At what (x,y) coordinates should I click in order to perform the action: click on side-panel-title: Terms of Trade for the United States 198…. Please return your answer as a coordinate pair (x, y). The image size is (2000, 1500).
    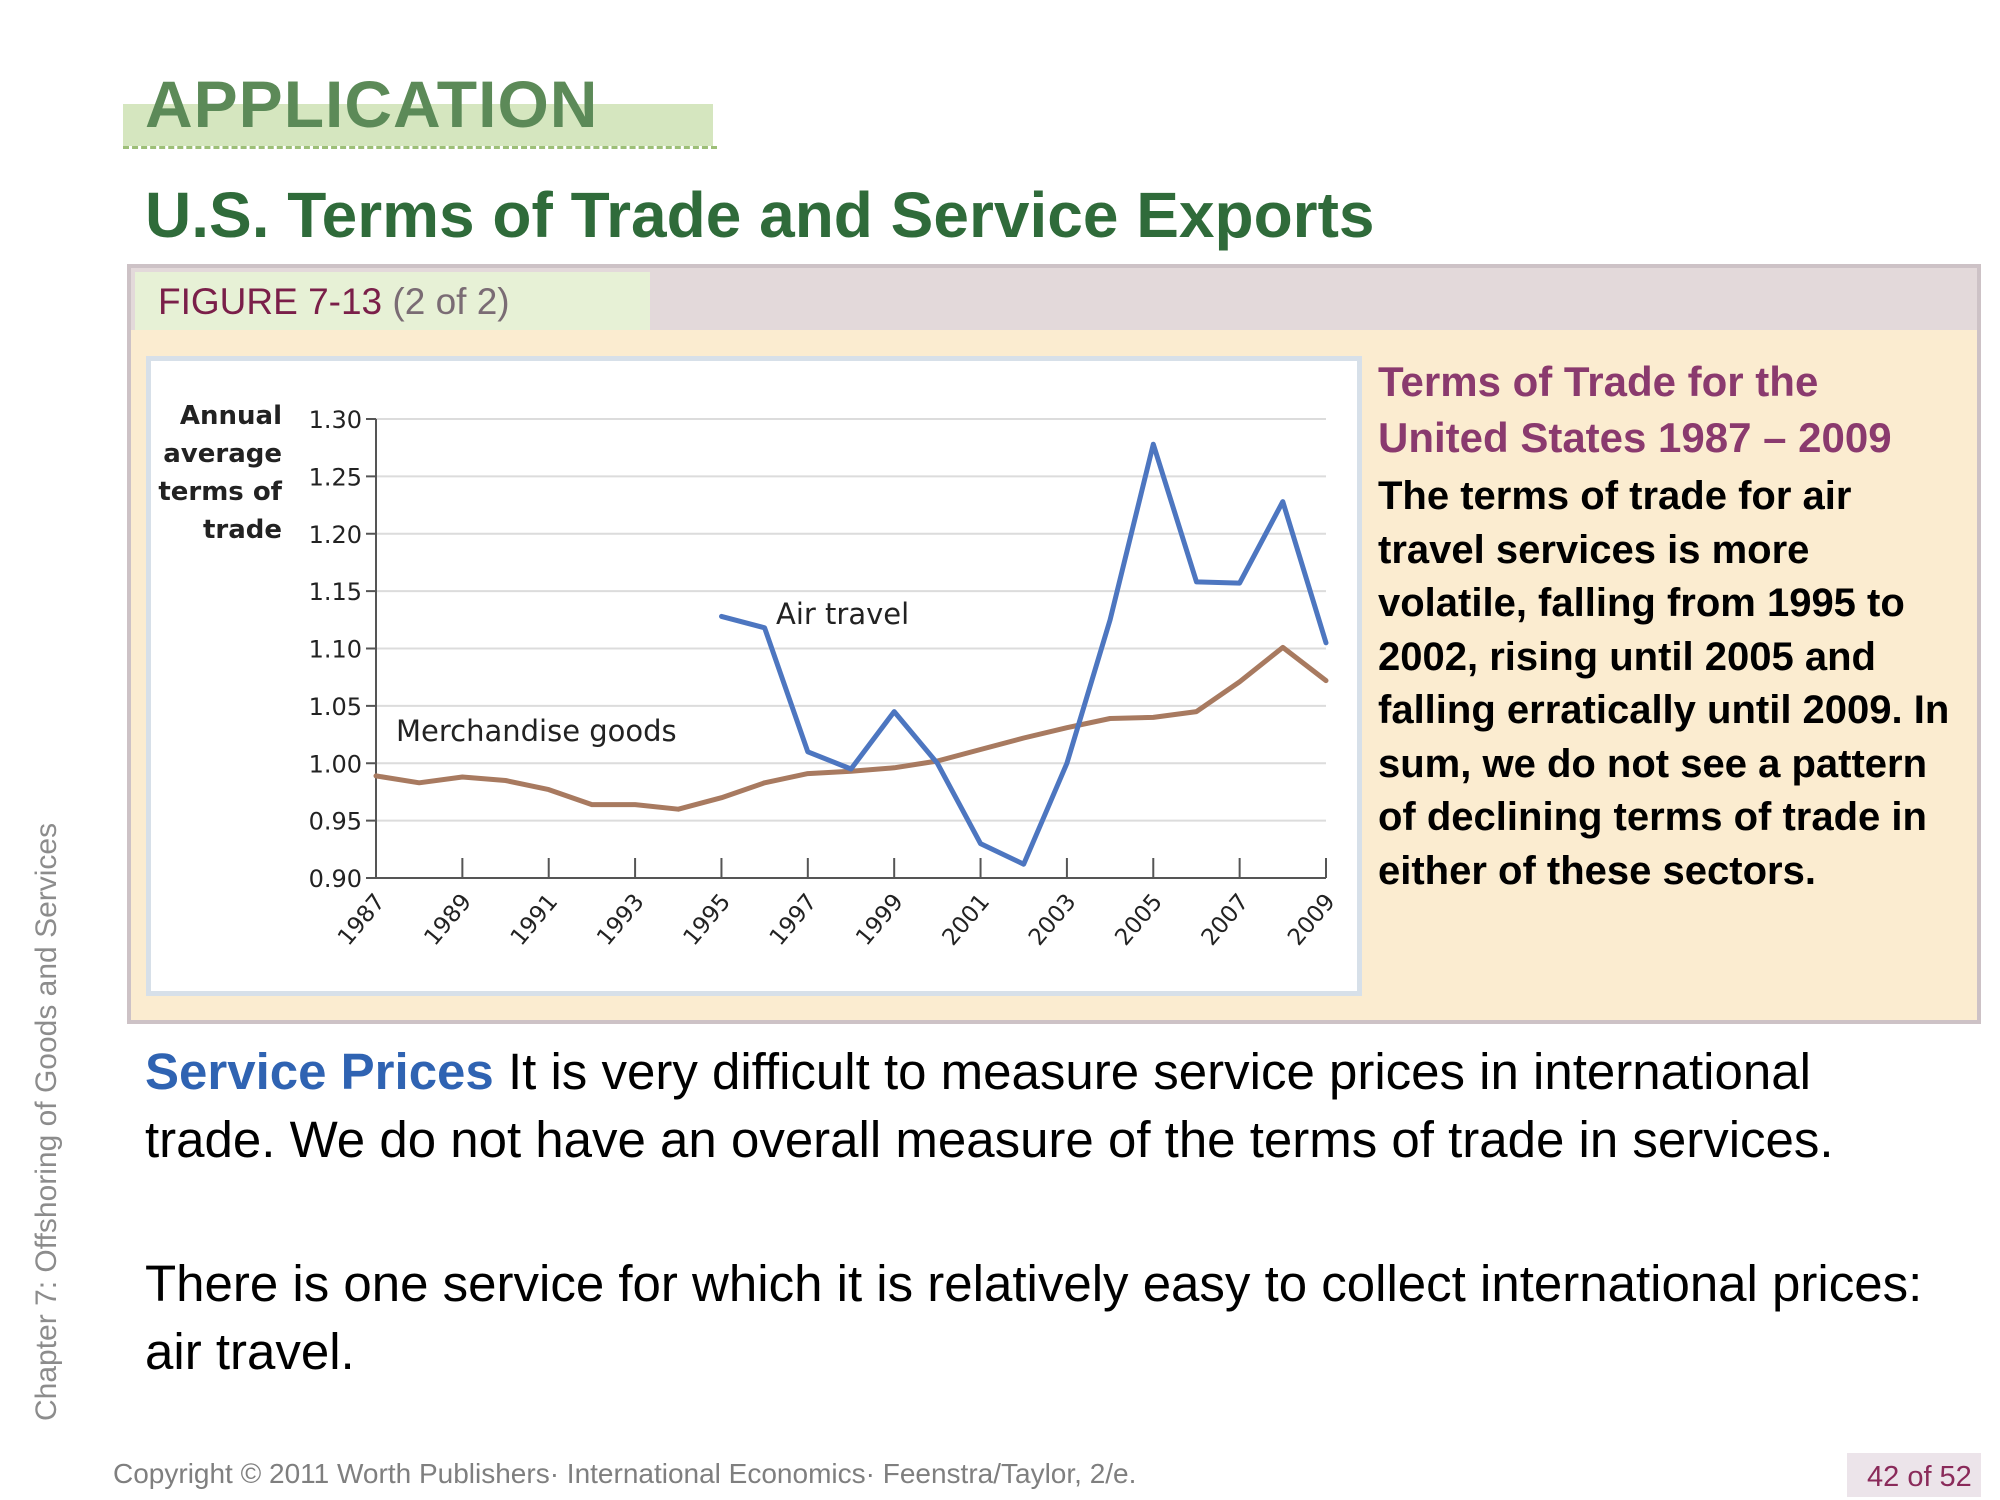
    Looking at the image, I should click on (1635, 409).